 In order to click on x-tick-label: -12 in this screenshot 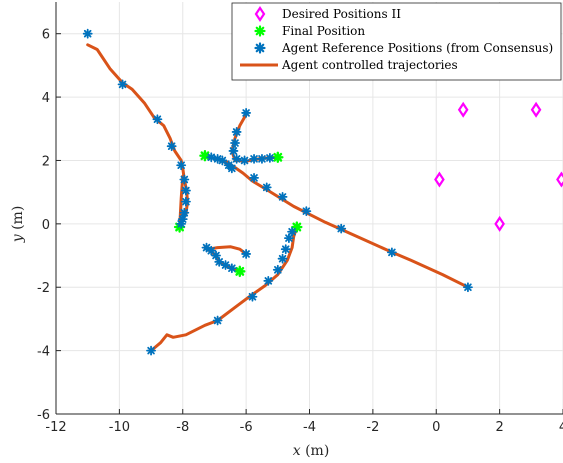, I will do `click(55, 427)`.